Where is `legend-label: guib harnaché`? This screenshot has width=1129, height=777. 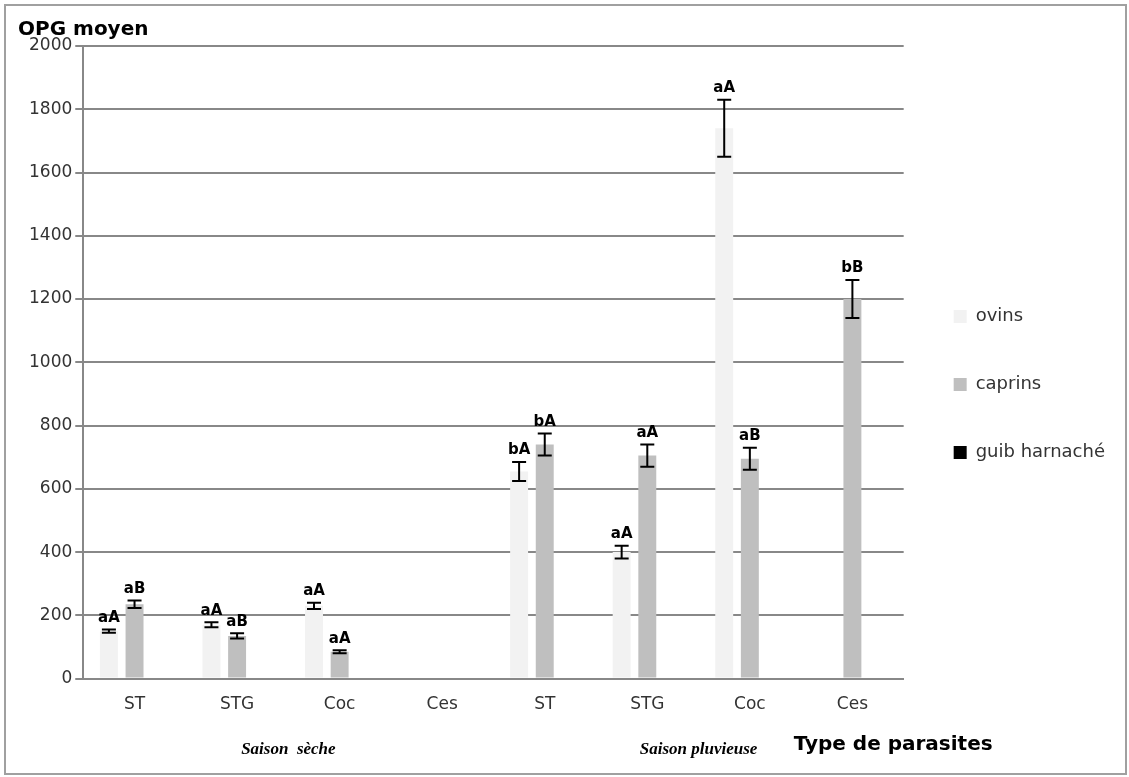
legend-label: guib harnaché is located at coordinates (1040, 451).